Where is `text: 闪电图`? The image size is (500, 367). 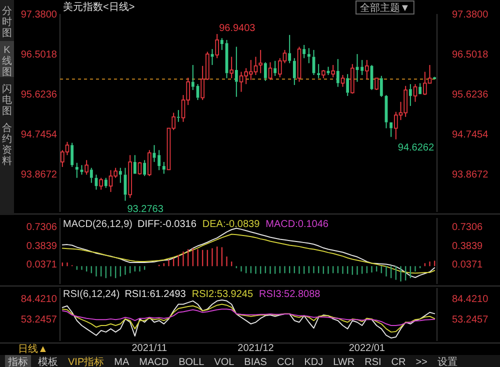 text: 闪电图 is located at coordinates (7, 100).